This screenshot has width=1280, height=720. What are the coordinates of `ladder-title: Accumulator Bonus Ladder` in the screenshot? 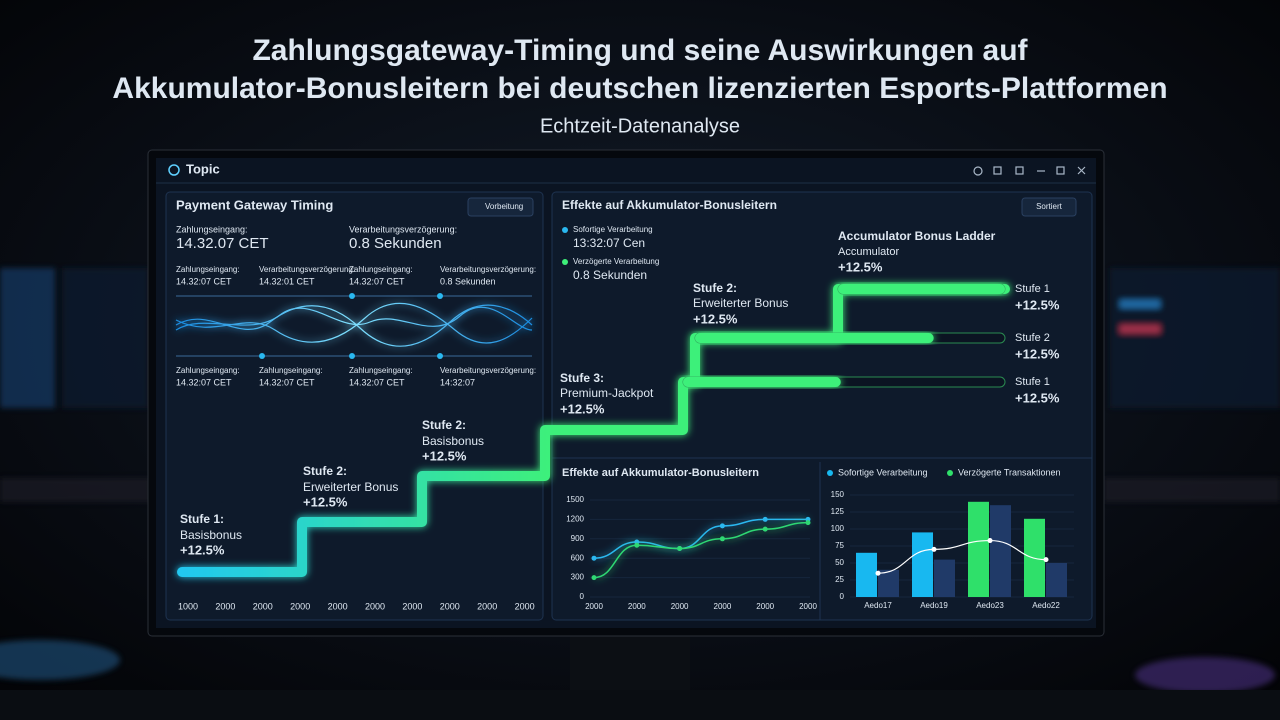 It's located at (917, 236).